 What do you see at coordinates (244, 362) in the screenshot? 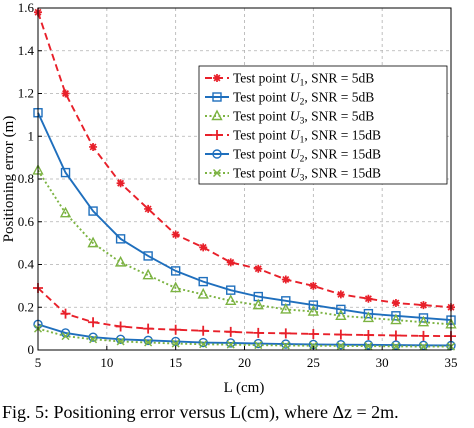
I see `x-tick-label: 20` at bounding box center [244, 362].